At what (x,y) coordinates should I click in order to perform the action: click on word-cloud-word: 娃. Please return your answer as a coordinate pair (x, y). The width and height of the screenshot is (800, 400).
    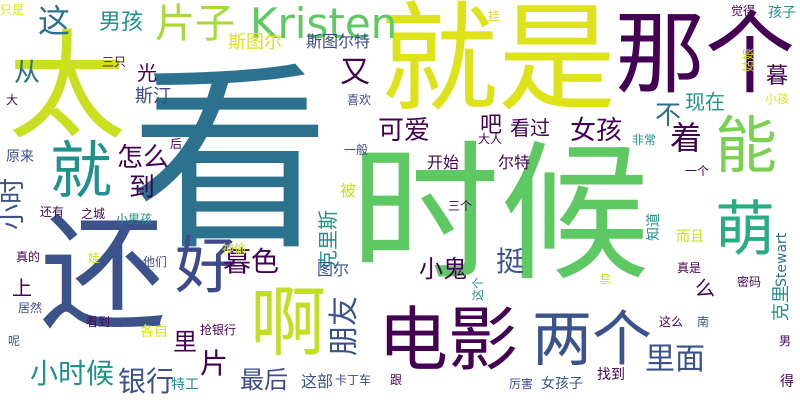
    Looking at the image, I should click on (94, 258).